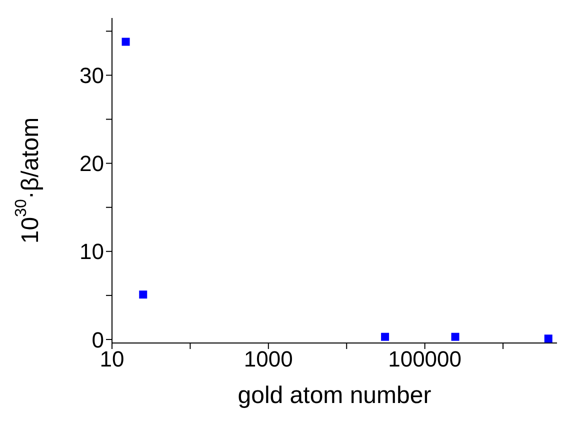 The image size is (565, 423). Describe the element at coordinates (92, 75) in the screenshot. I see `y-tick-label: 30` at that location.